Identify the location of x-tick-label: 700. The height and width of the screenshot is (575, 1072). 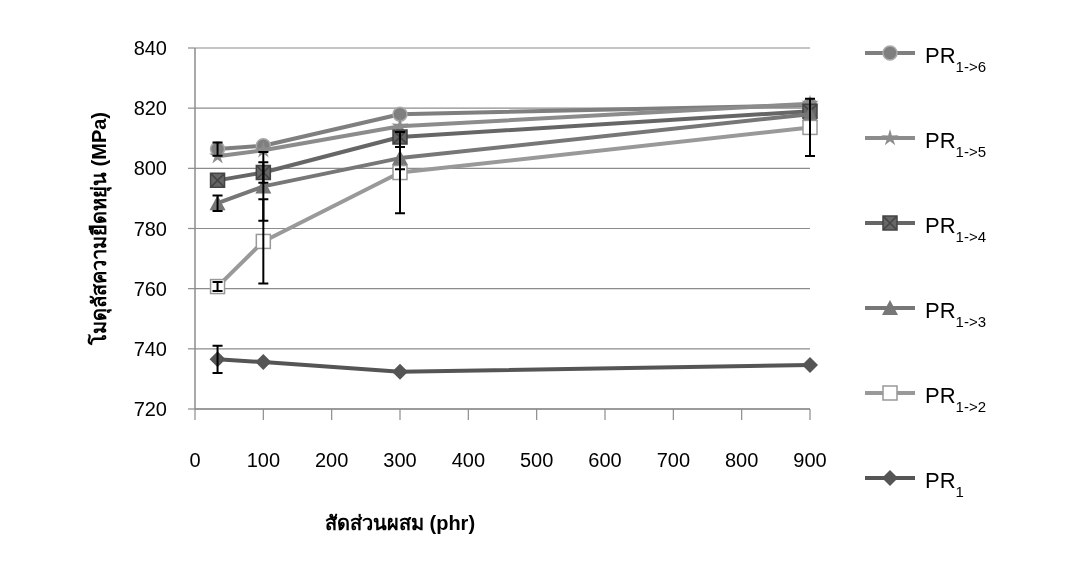
(673, 460).